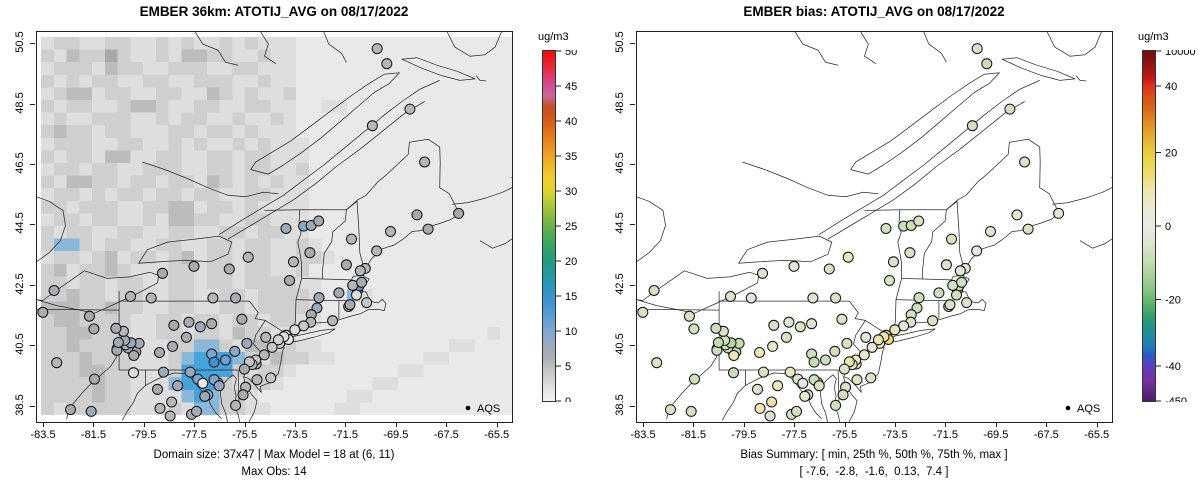 The height and width of the screenshot is (502, 1200). What do you see at coordinates (571, 262) in the screenshot?
I see `colorbar-tick-label: 20` at bounding box center [571, 262].